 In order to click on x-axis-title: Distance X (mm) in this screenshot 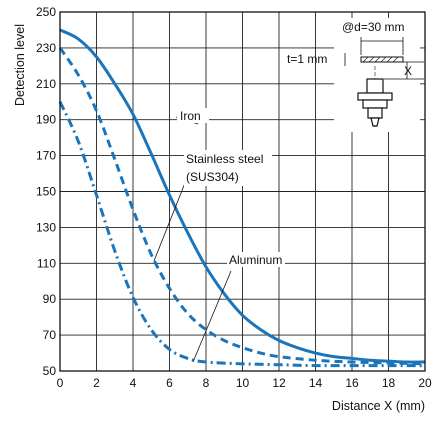, I will do `click(378, 406)`.